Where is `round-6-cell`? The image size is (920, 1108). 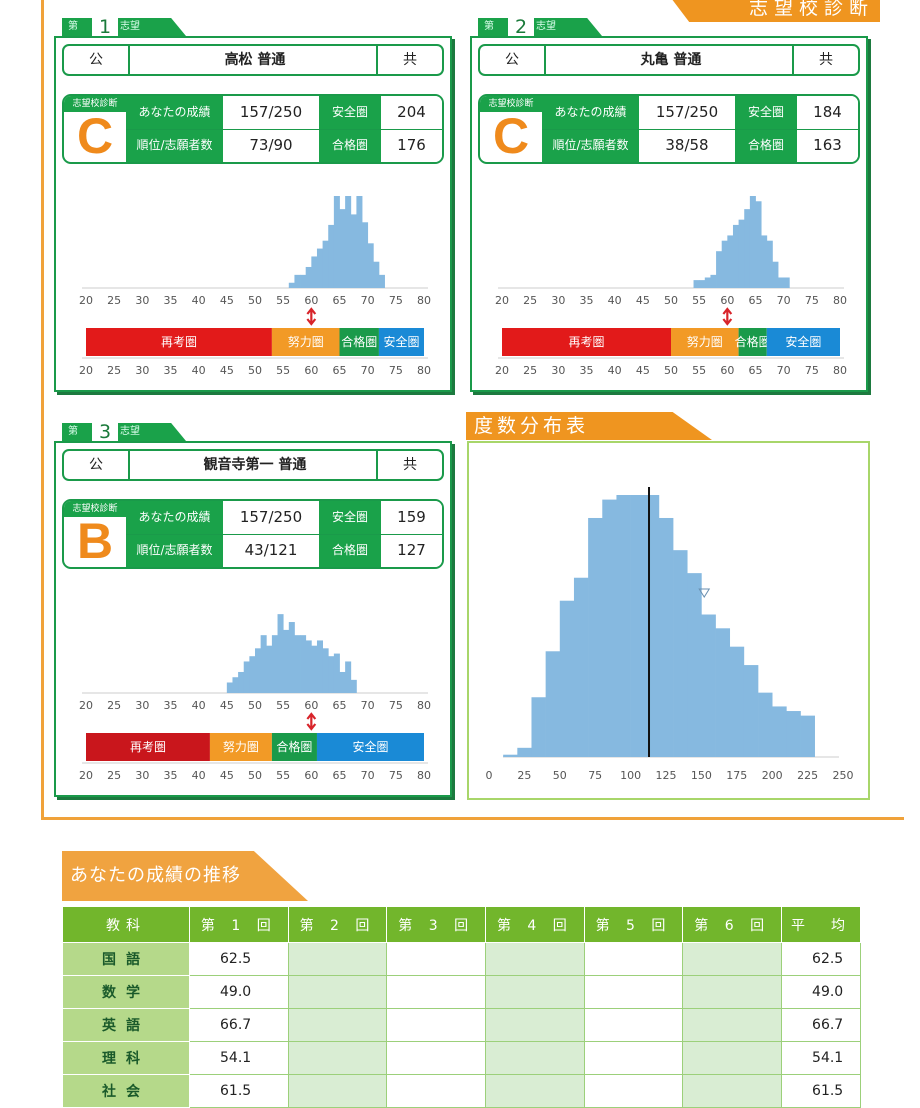 round-6-cell is located at coordinates (732, 992).